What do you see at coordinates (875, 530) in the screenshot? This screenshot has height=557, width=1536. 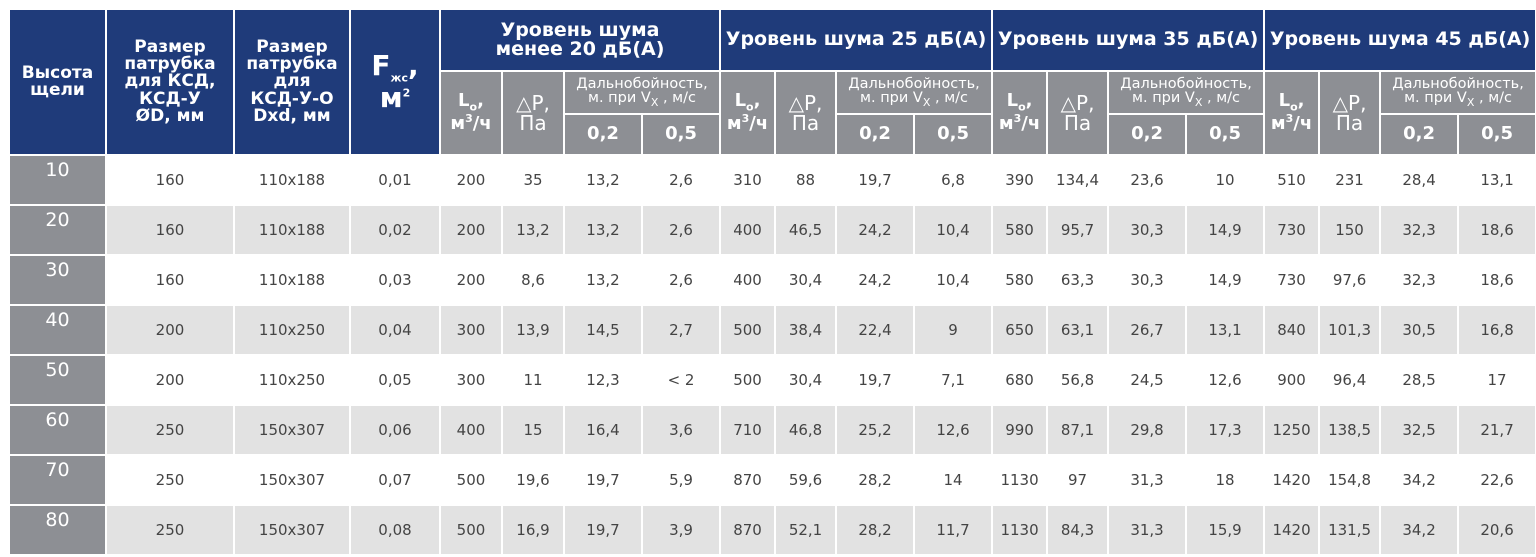 I see `table-cell: 28,2` at bounding box center [875, 530].